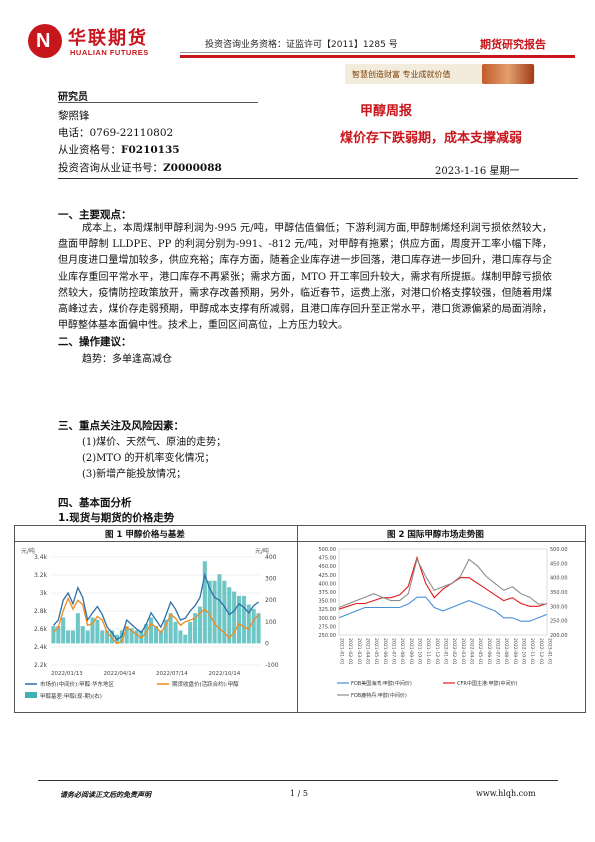  I want to click on chart2-rotterdam-line, so click(442, 583).